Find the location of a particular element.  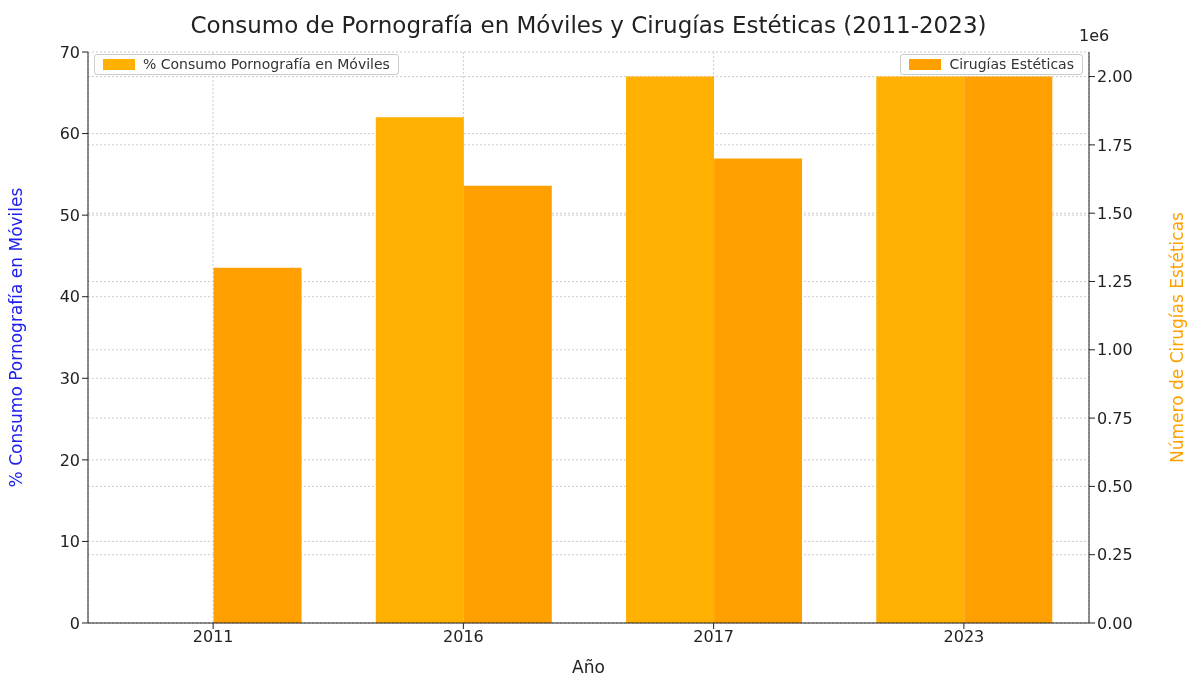

y-tick-label: 30 is located at coordinates (69, 378).